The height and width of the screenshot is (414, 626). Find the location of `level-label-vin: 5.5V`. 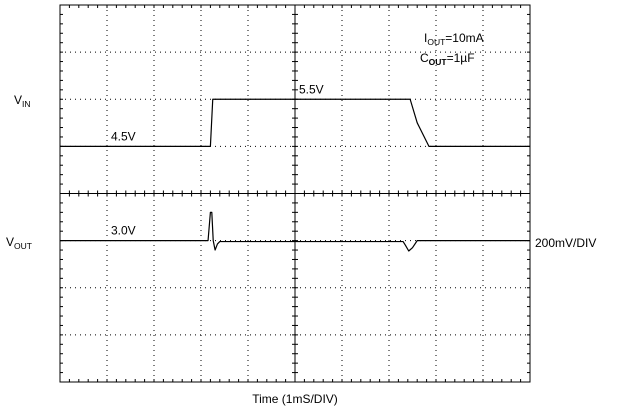

level-label-vin: 5.5V is located at coordinates (311, 89).